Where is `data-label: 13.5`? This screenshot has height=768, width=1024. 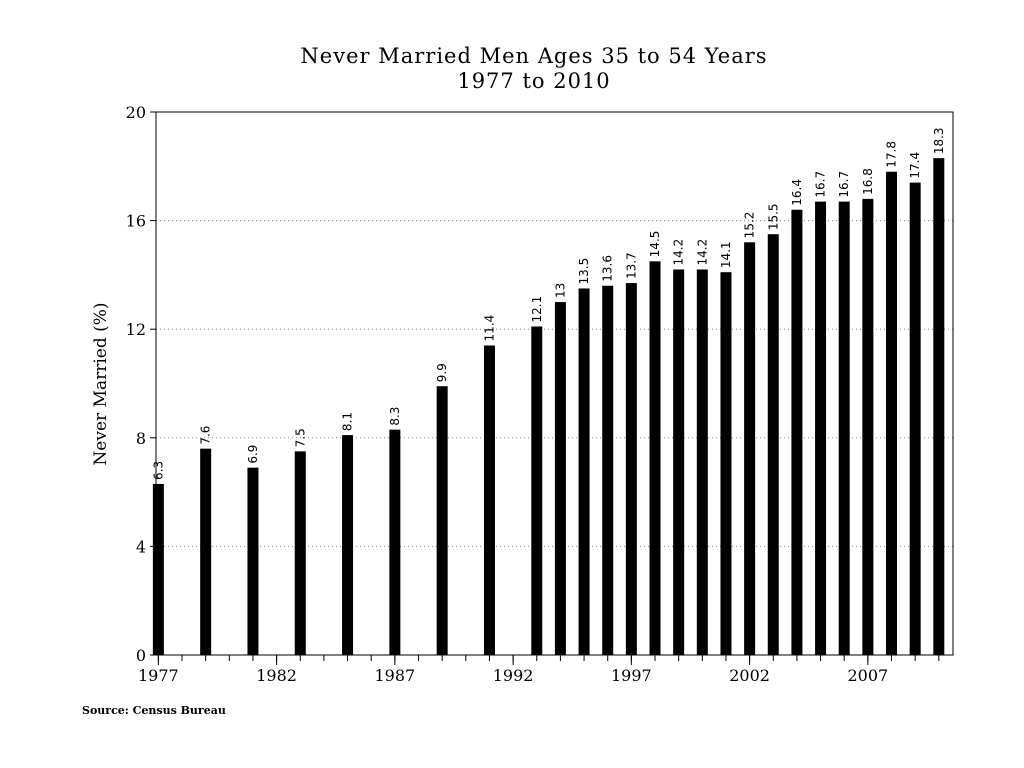
data-label: 13.5 is located at coordinates (584, 271).